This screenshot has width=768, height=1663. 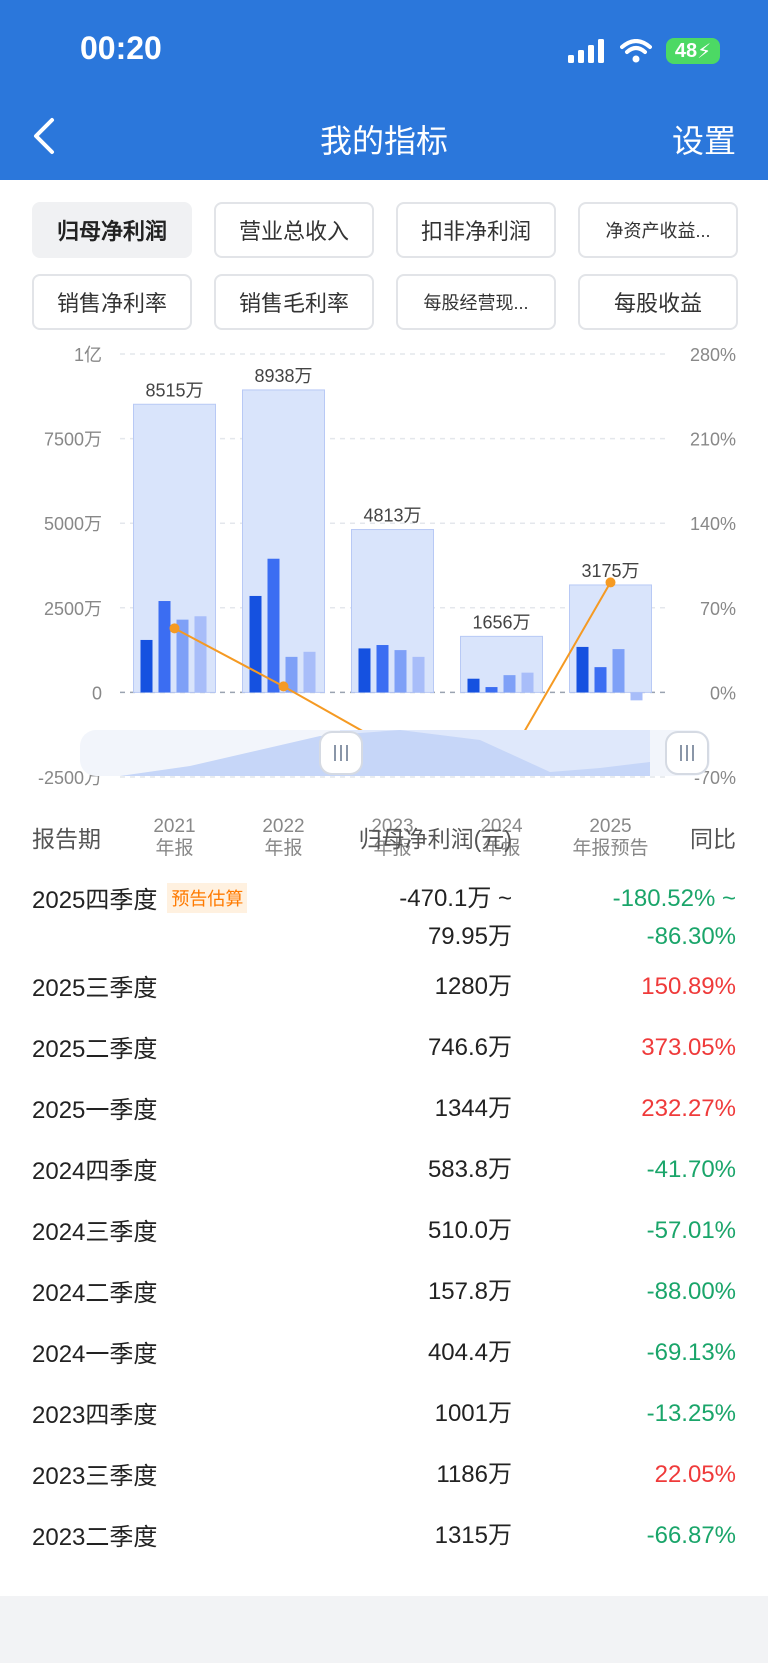 What do you see at coordinates (715, 778) in the screenshot?
I see `right-axis-tick-label: -70%` at bounding box center [715, 778].